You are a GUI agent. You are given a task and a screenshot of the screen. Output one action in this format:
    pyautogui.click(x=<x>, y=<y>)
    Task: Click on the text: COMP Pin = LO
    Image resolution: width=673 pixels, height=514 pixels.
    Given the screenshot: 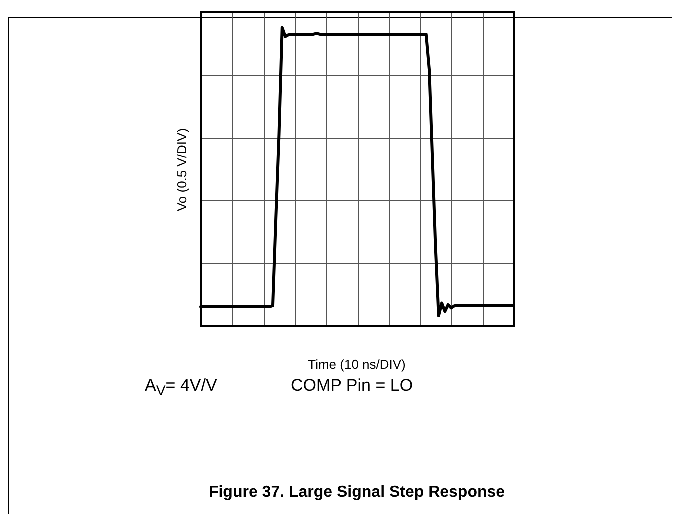 What is the action you would take?
    pyautogui.click(x=352, y=386)
    